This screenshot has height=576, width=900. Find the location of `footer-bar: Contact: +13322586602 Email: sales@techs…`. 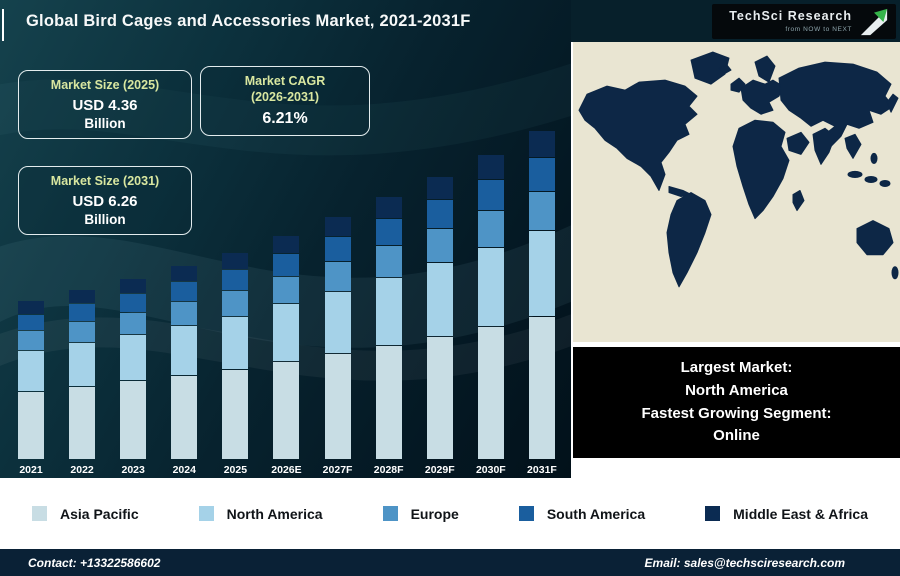

footer-bar: Contact: +13322586602 Email: sales@techs… is located at coordinates (450, 562).